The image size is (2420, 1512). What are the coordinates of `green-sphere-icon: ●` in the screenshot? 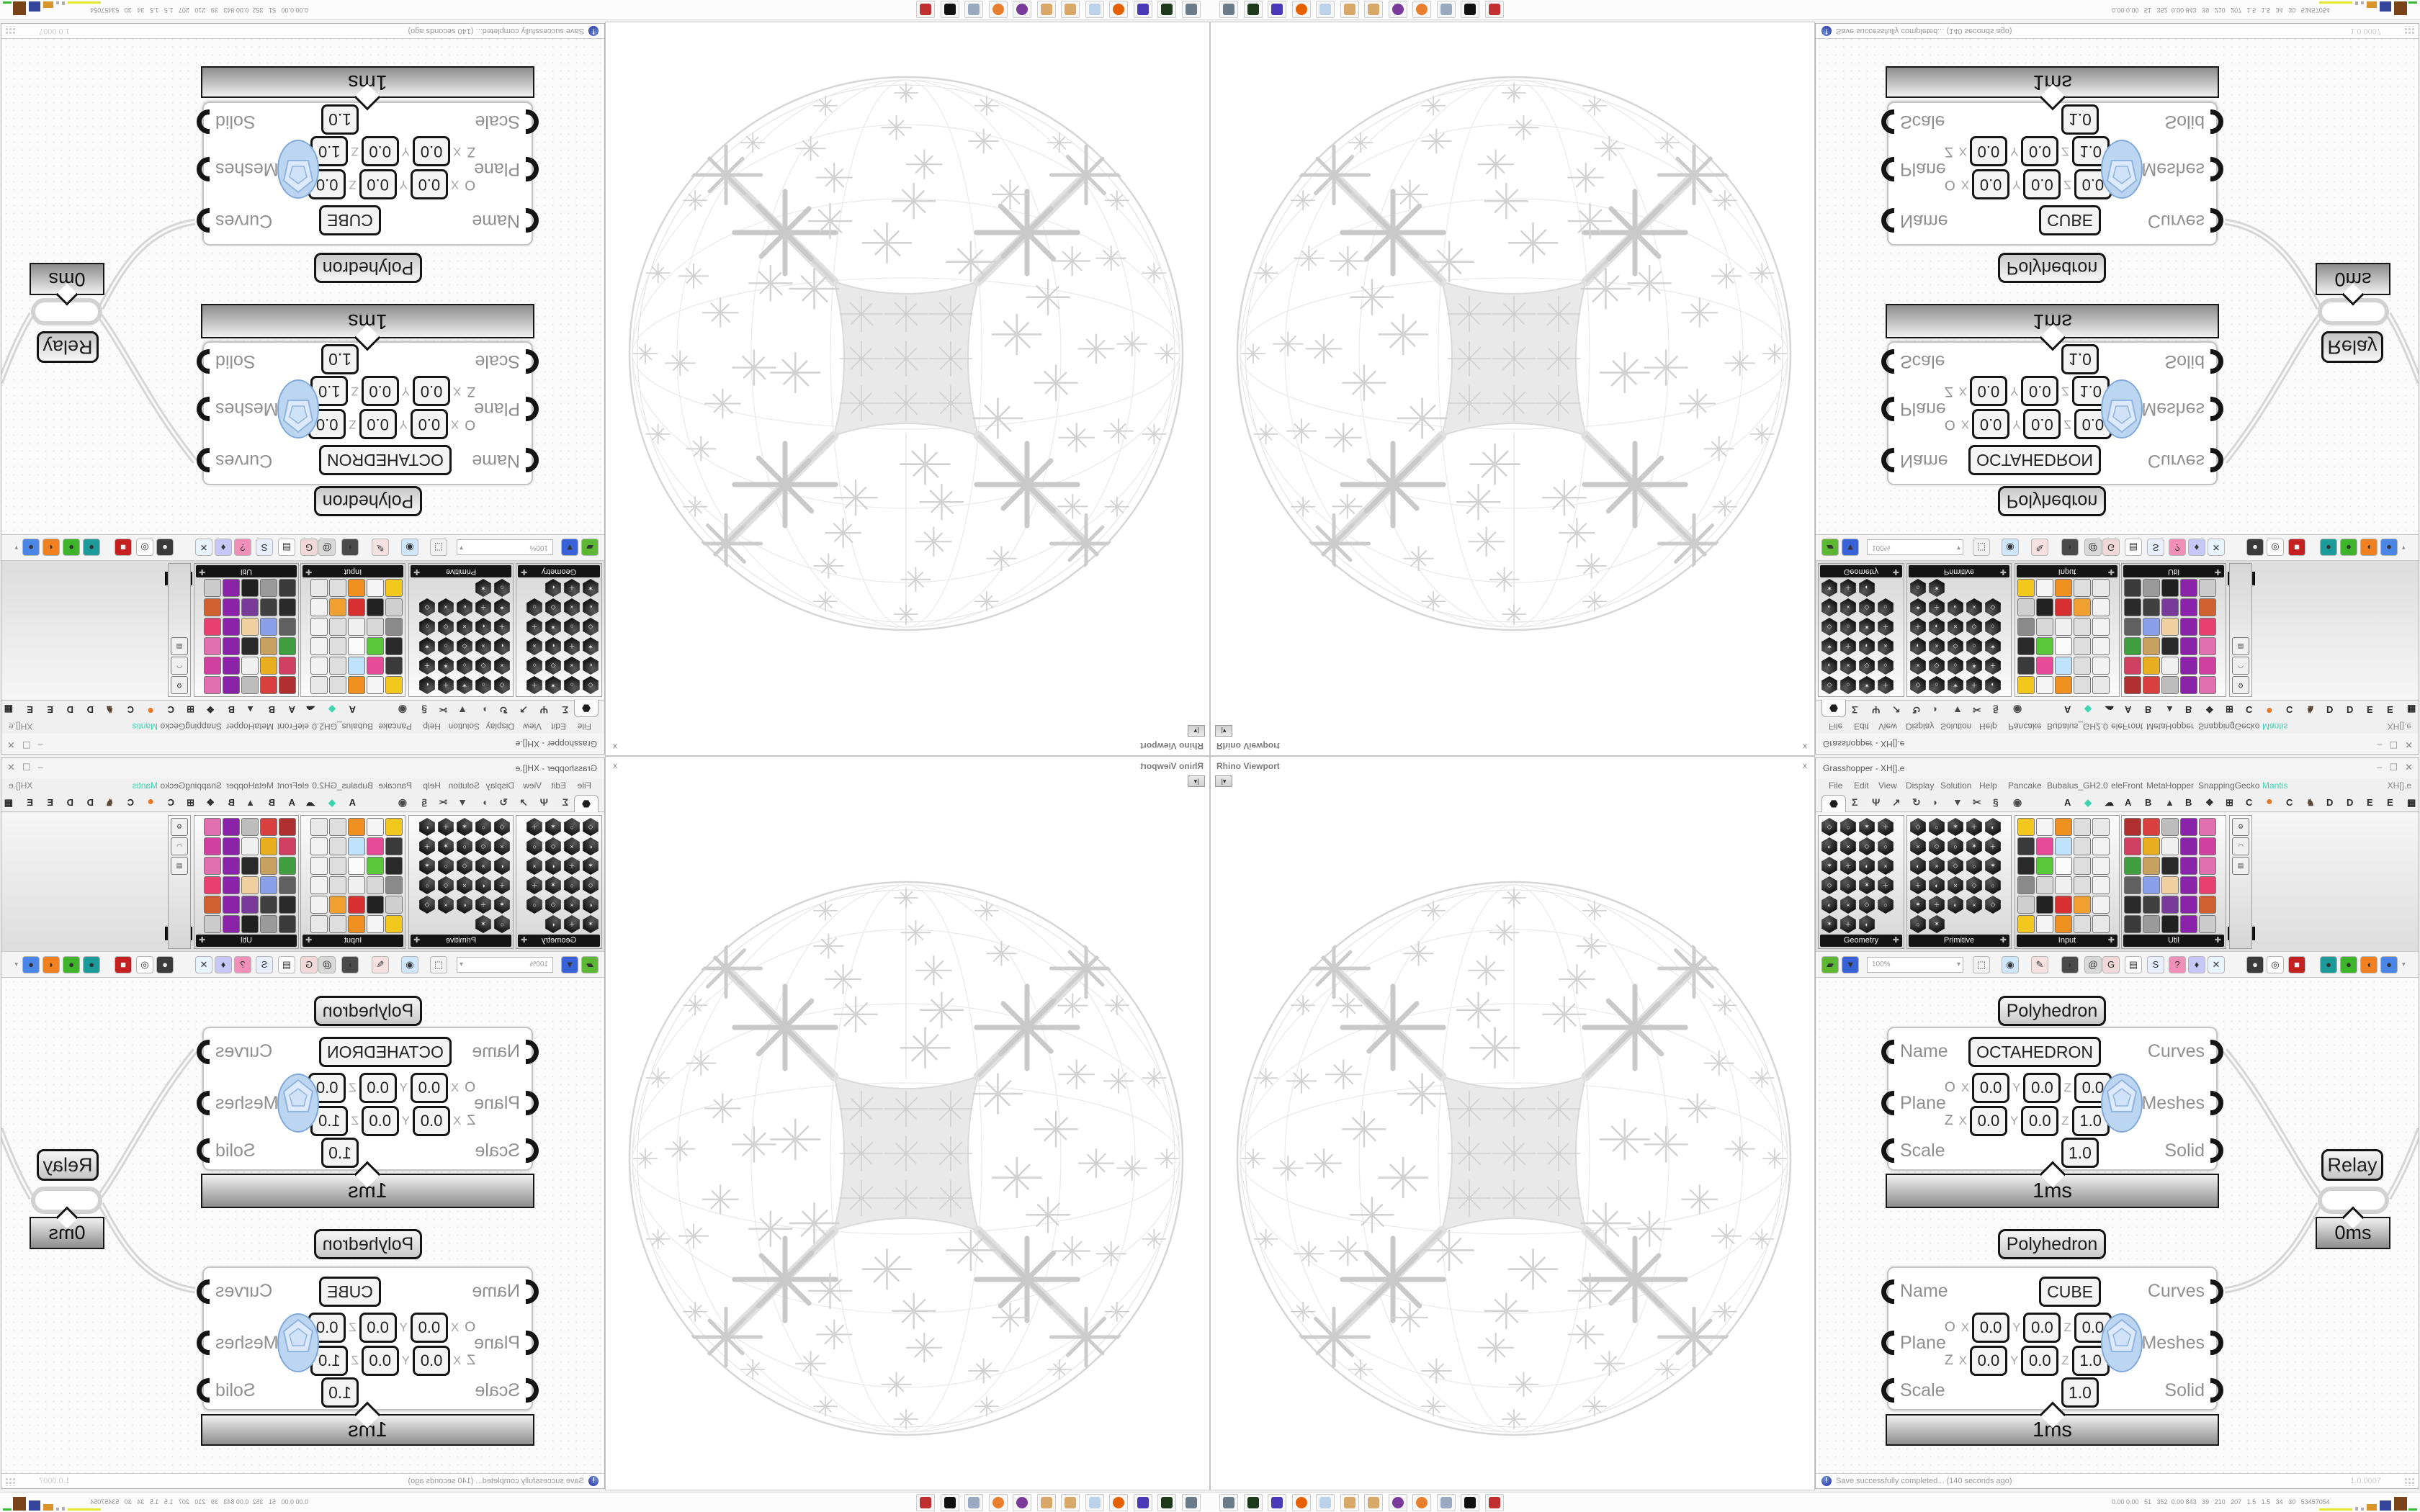 It's located at (71, 964).